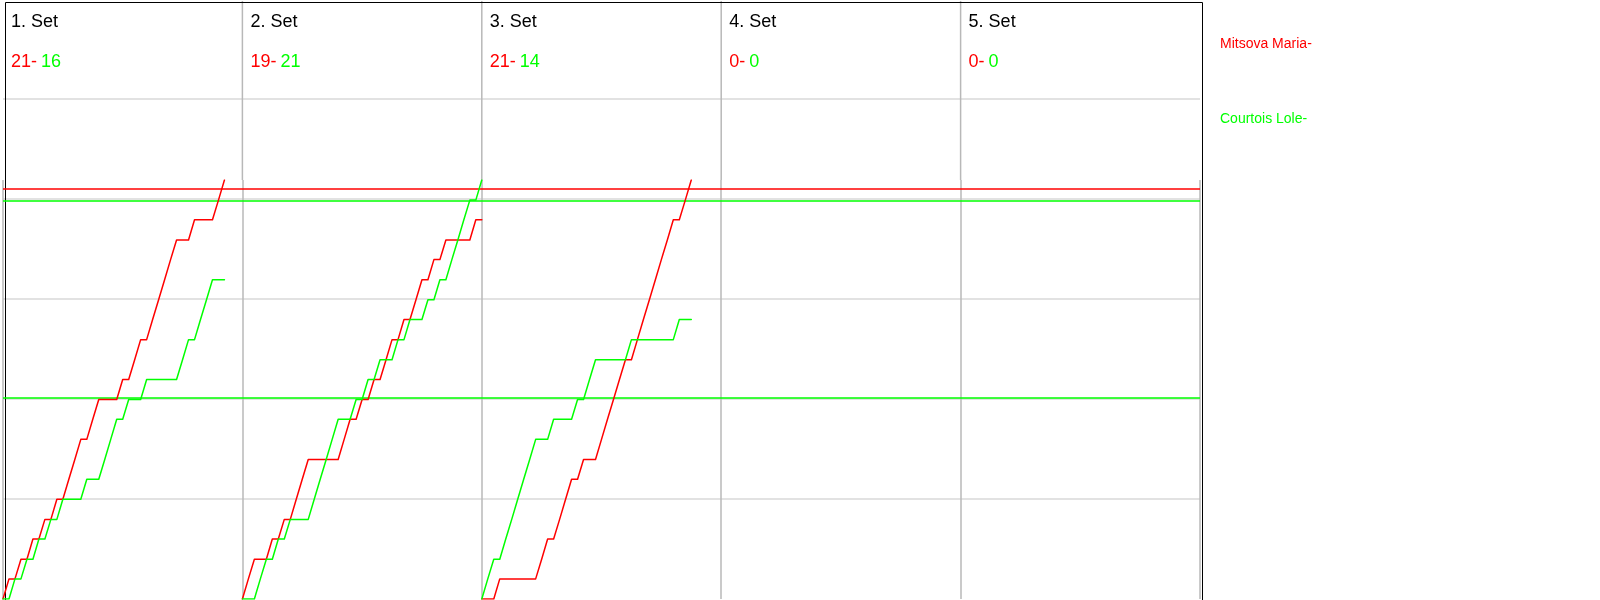 Image resolution: width=1600 pixels, height=600 pixels. What do you see at coordinates (992, 21) in the screenshot?
I see `text: 5. Set` at bounding box center [992, 21].